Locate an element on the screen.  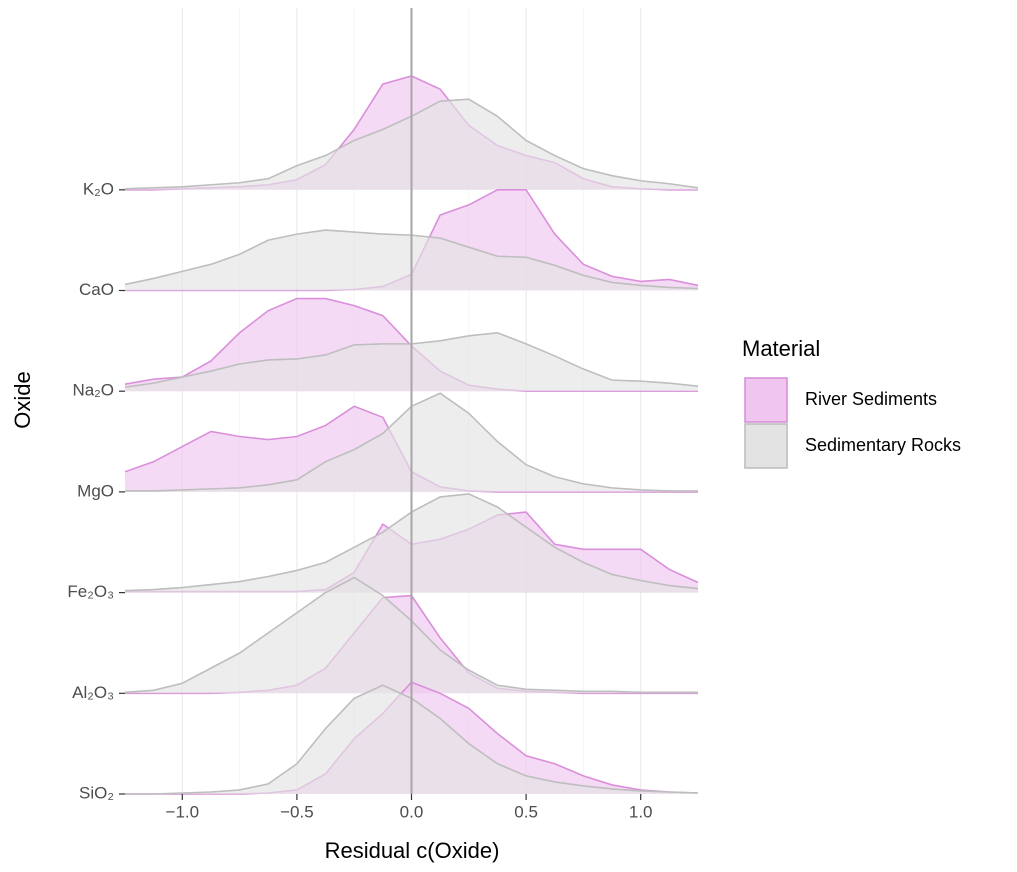
x-tick-label: 1.0 is located at coordinates (641, 811).